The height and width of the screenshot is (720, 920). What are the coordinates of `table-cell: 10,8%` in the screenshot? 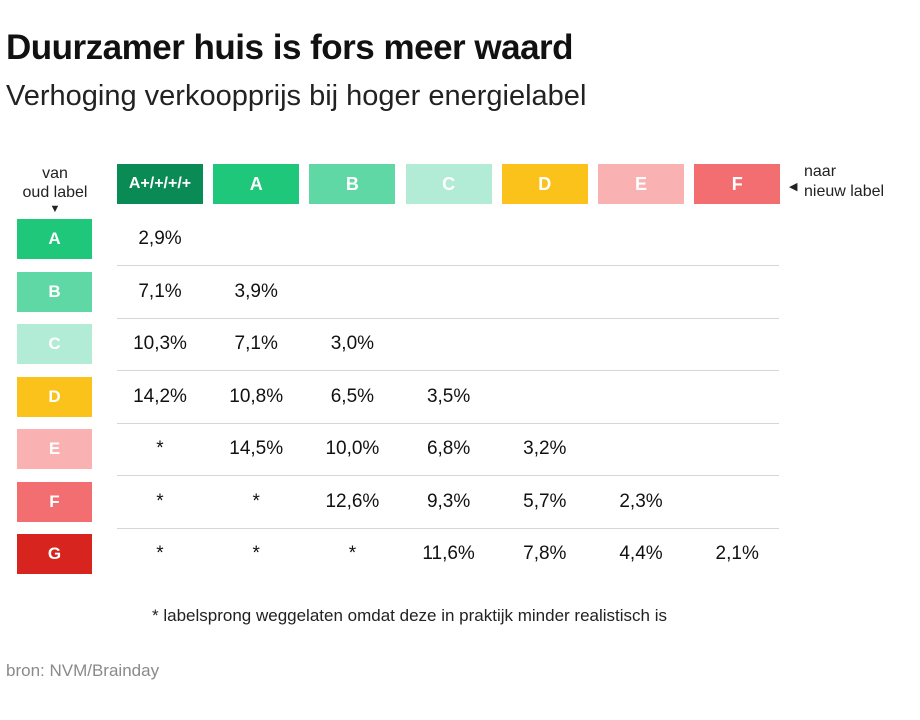 It's located at (256, 396).